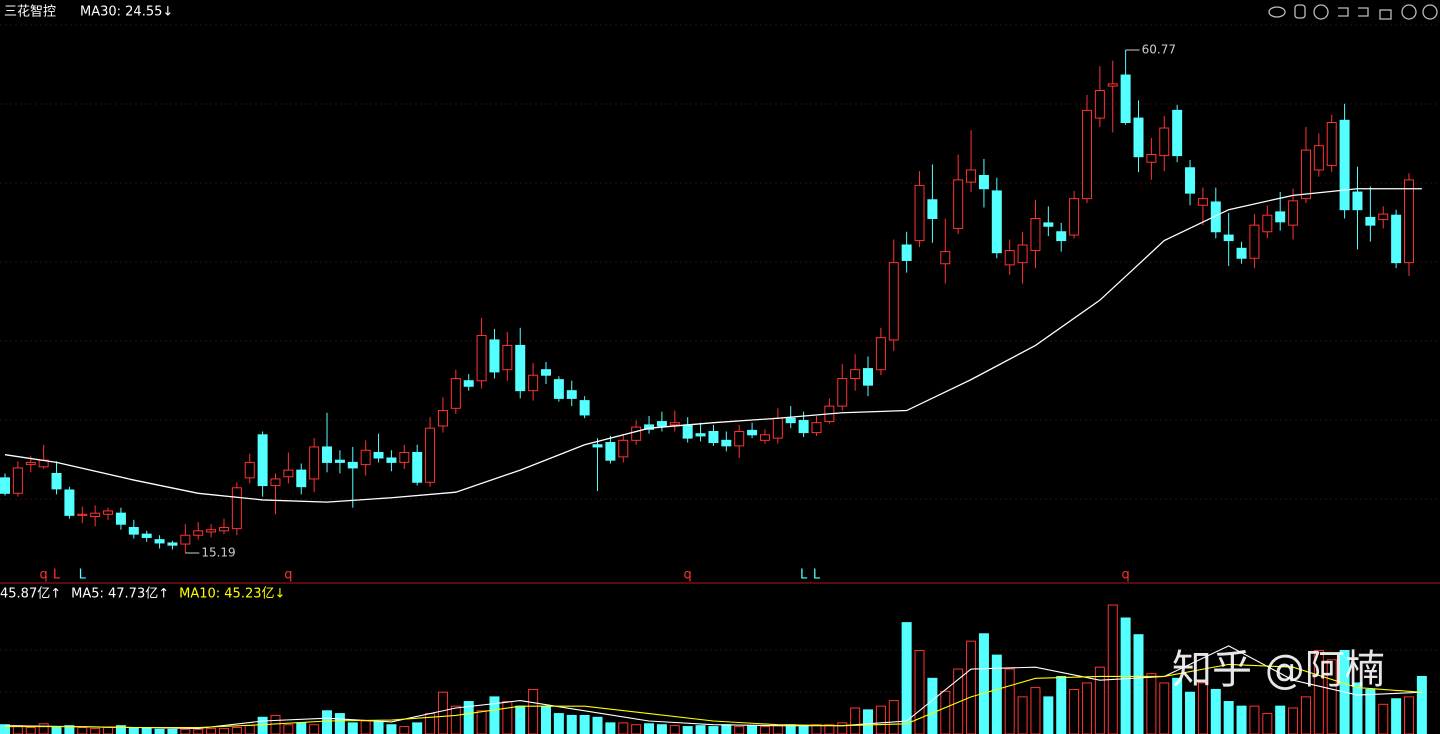  I want to click on signal-label: q, so click(688, 575).